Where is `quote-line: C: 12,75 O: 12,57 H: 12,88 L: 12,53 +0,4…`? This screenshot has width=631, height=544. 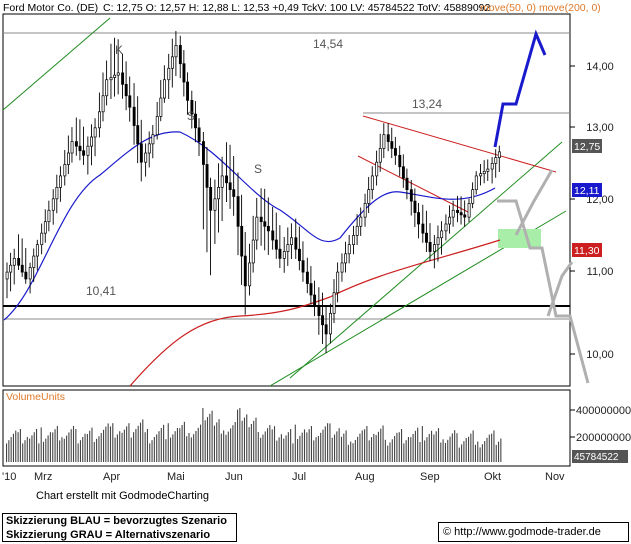
quote-line: C: 12,75 O: 12,57 H: 12,88 L: 12,53 +0,4… is located at coordinates (296, 8).